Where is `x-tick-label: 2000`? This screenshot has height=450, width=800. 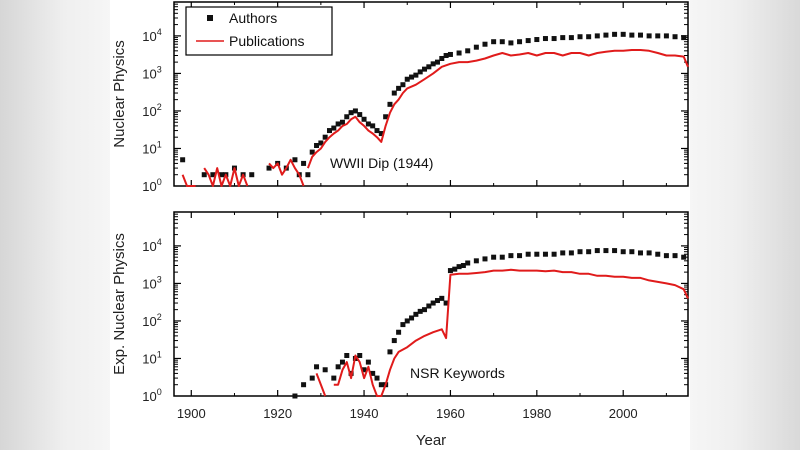
x-tick-label: 2000 is located at coordinates (623, 413).